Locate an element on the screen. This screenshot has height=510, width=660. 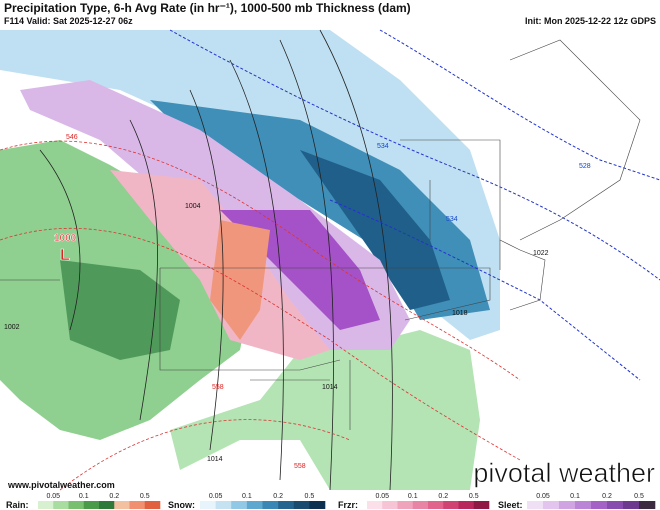
pressure-label: 1022 is located at coordinates (541, 253).